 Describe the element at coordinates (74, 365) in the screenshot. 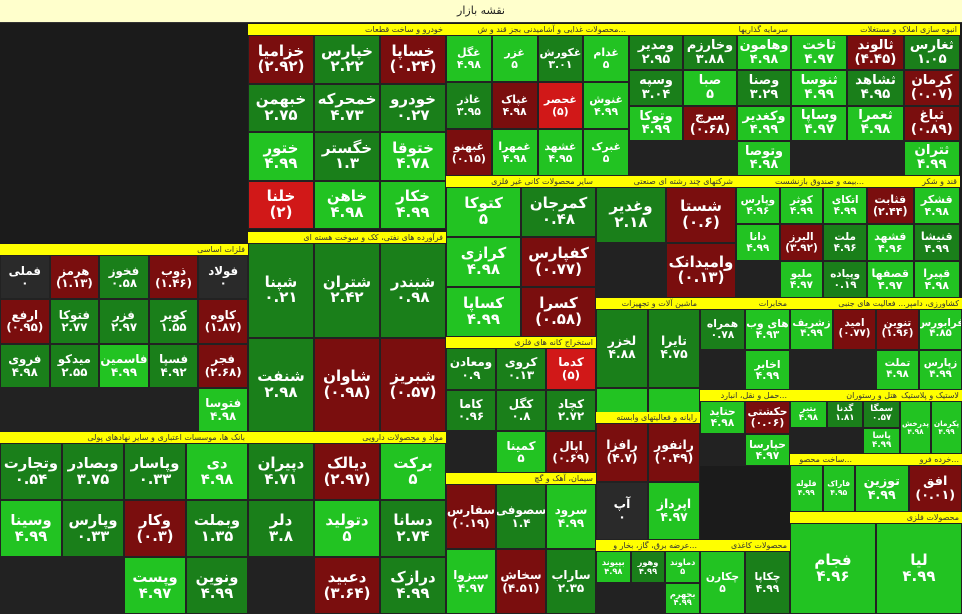

I see `stock-tile: میدکو ۲.۵۵` at that location.